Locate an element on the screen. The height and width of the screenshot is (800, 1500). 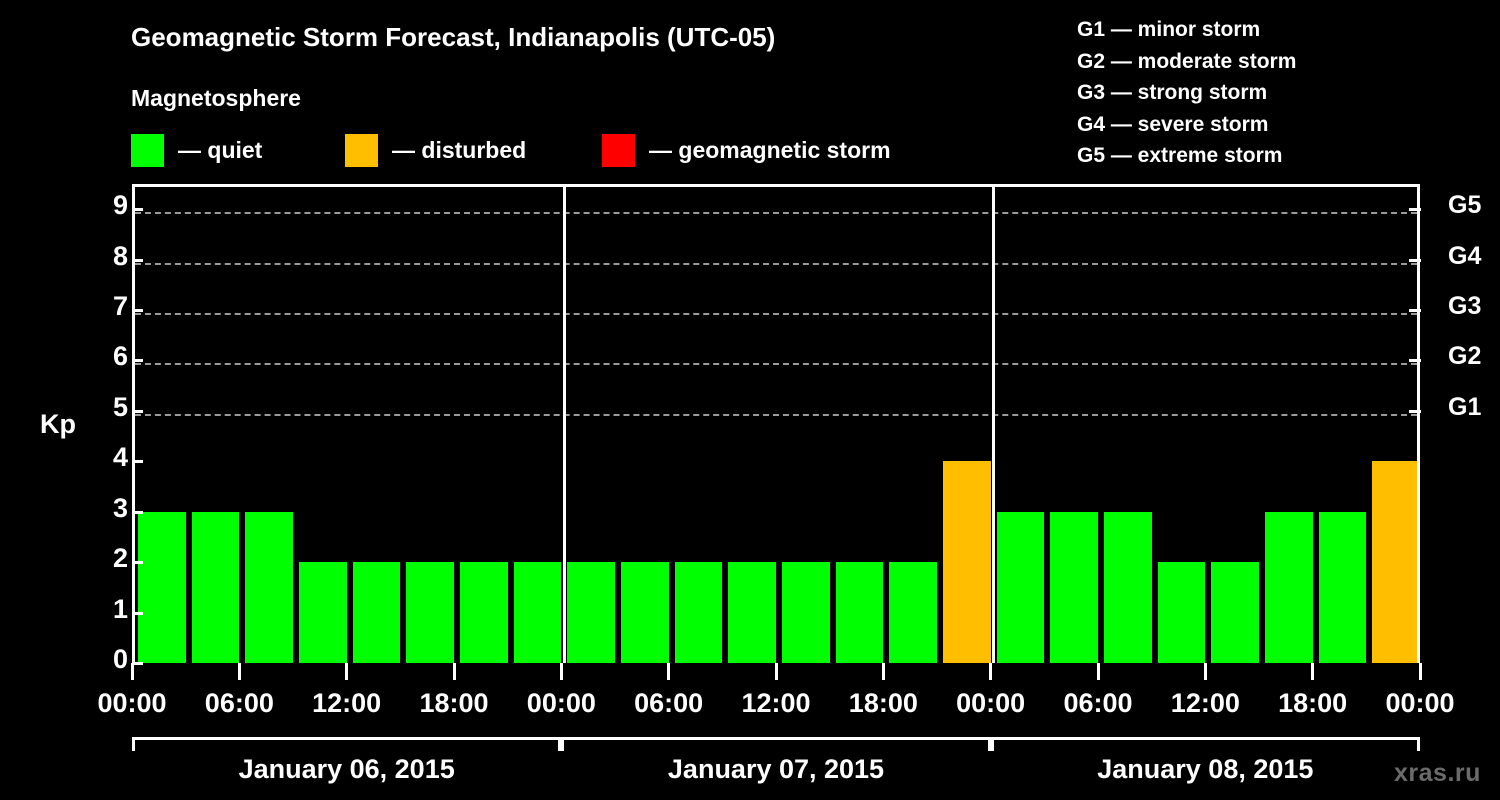
date-label: January 06, 2015 is located at coordinates (346, 769).